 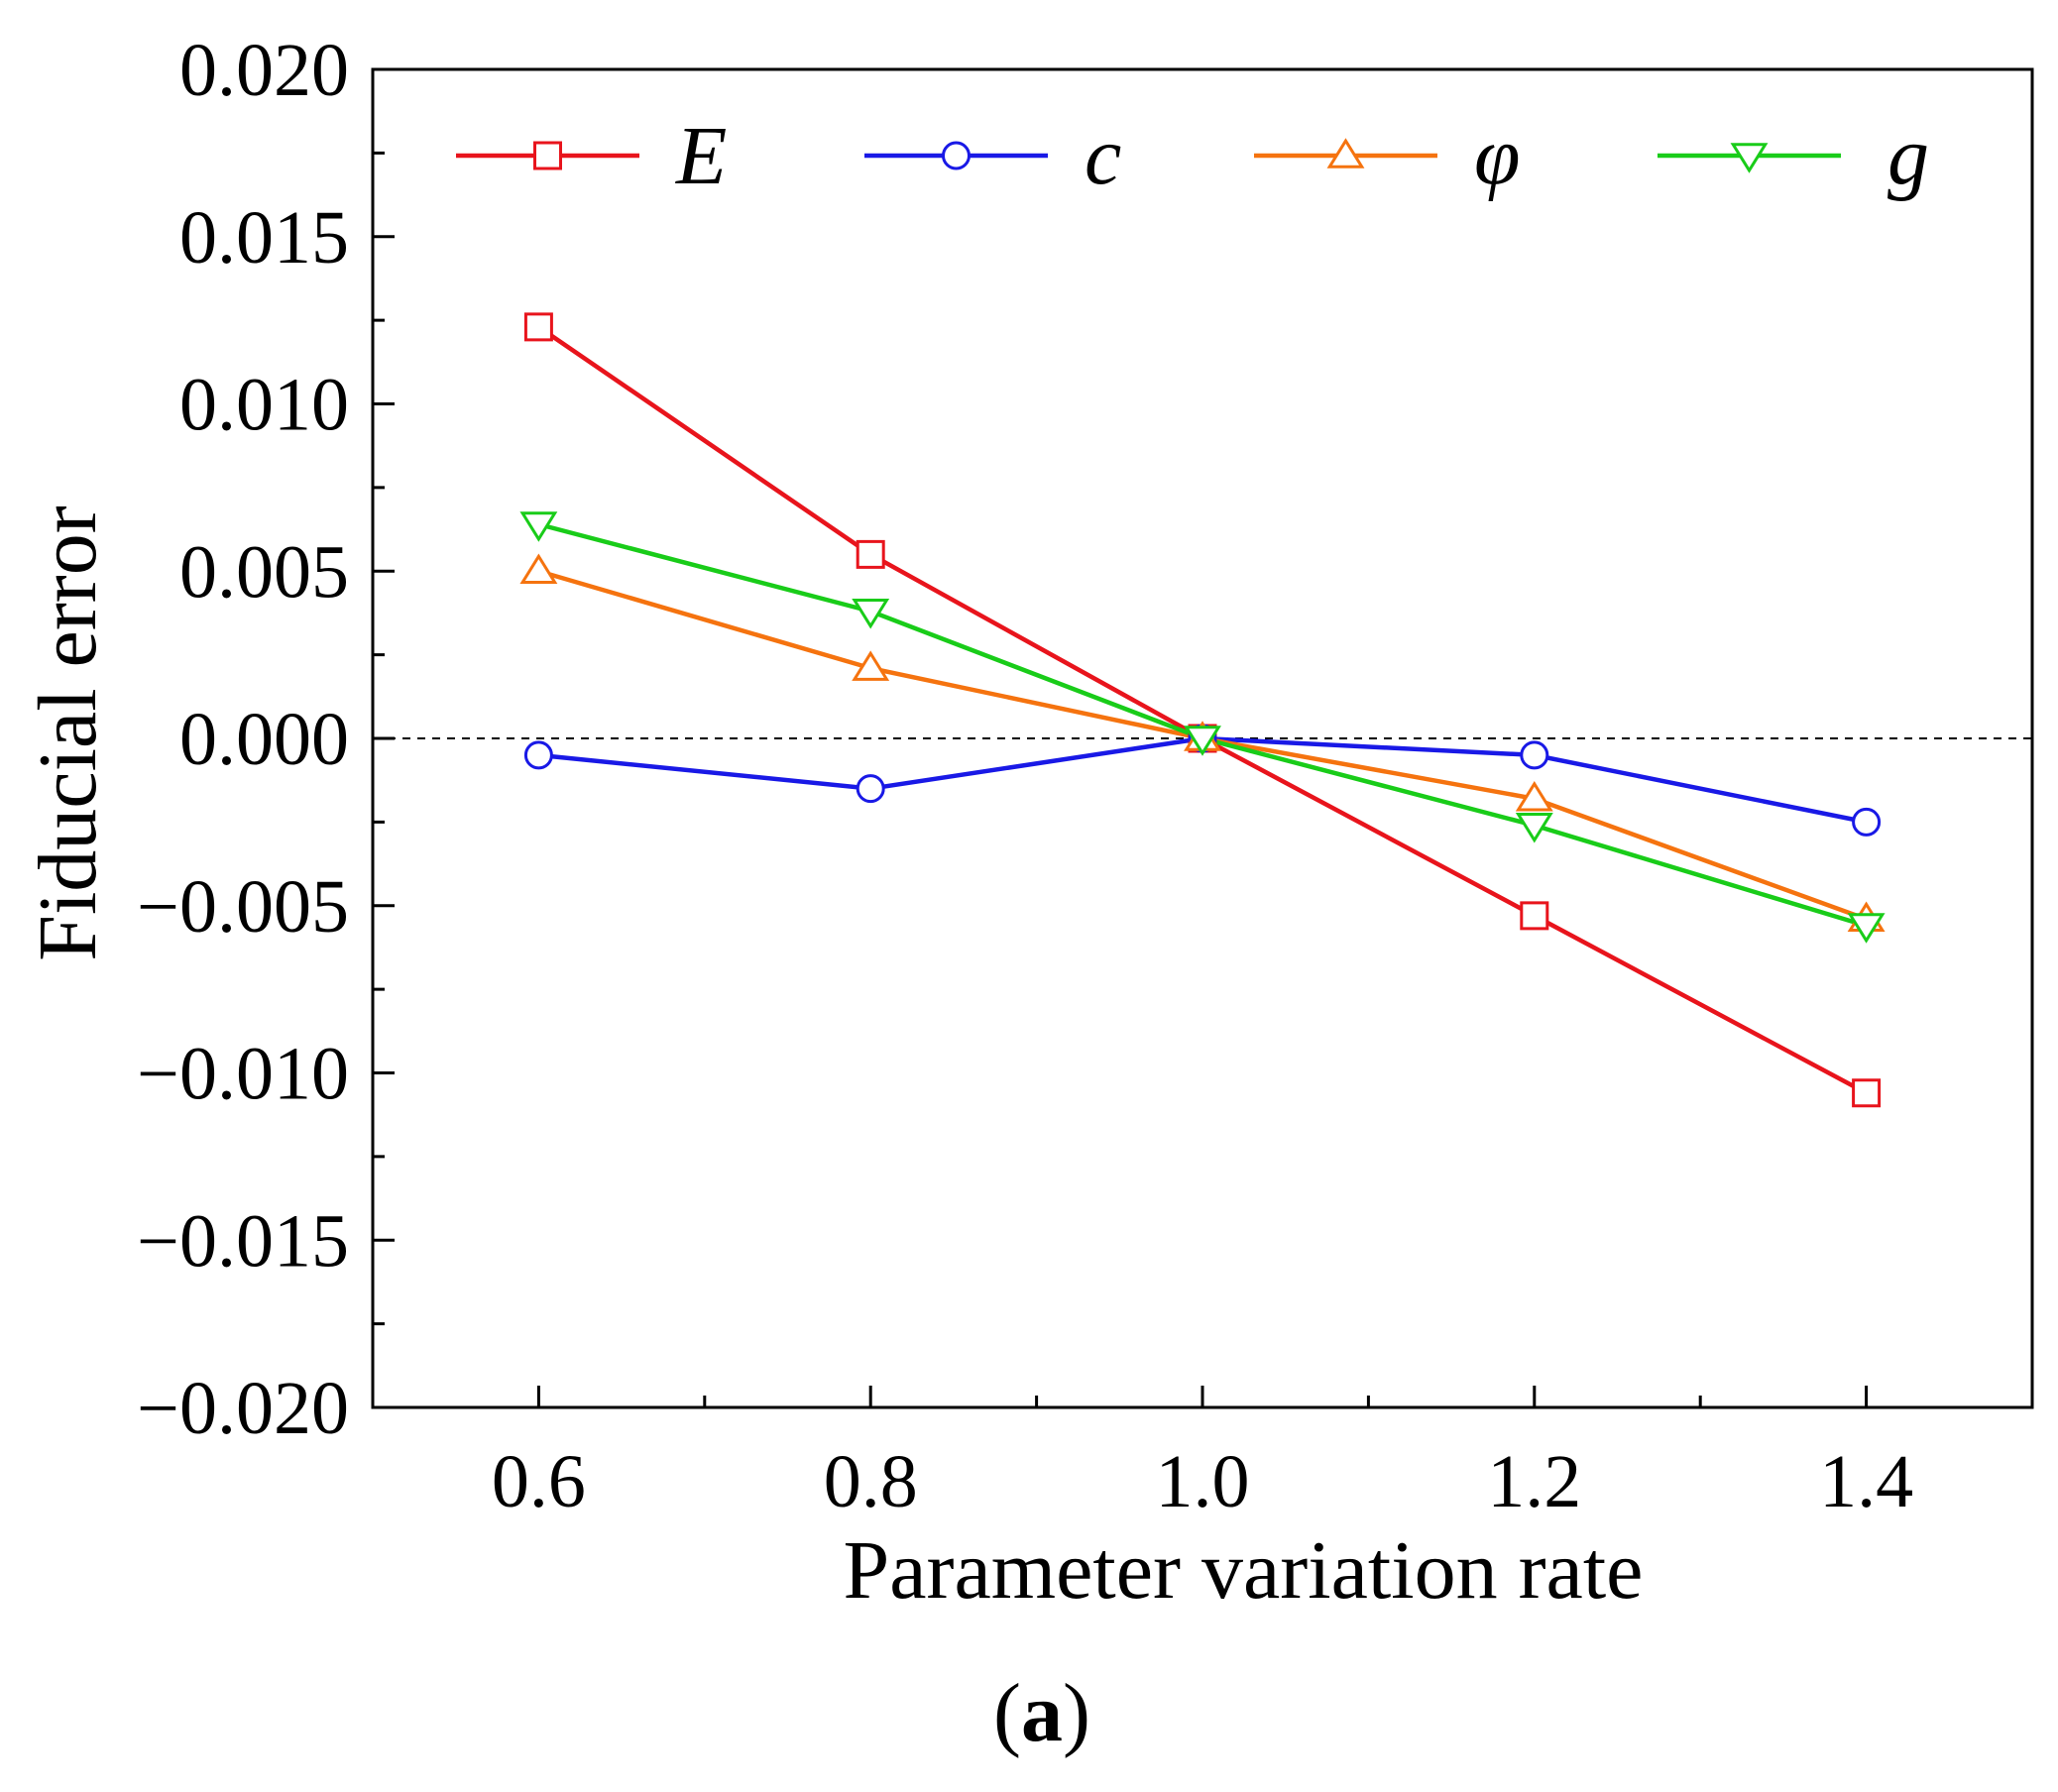 I want to click on legend-label-1: E, so click(x=701, y=156).